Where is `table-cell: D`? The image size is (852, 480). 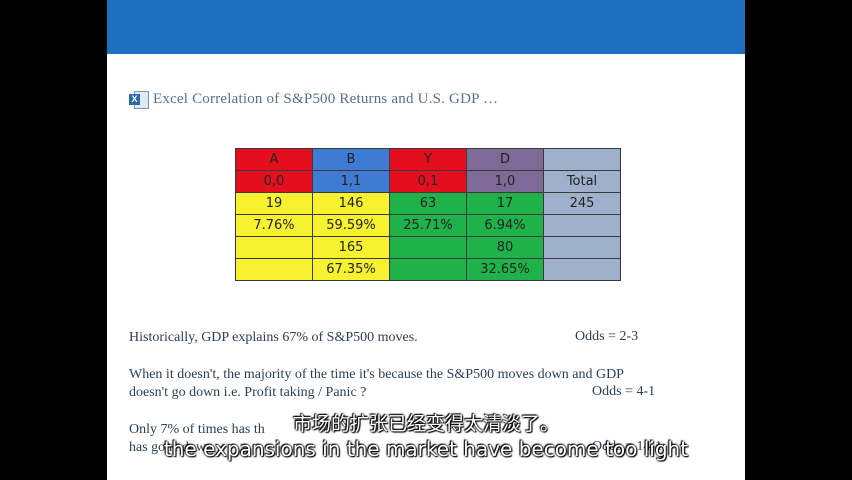 table-cell: D is located at coordinates (505, 159).